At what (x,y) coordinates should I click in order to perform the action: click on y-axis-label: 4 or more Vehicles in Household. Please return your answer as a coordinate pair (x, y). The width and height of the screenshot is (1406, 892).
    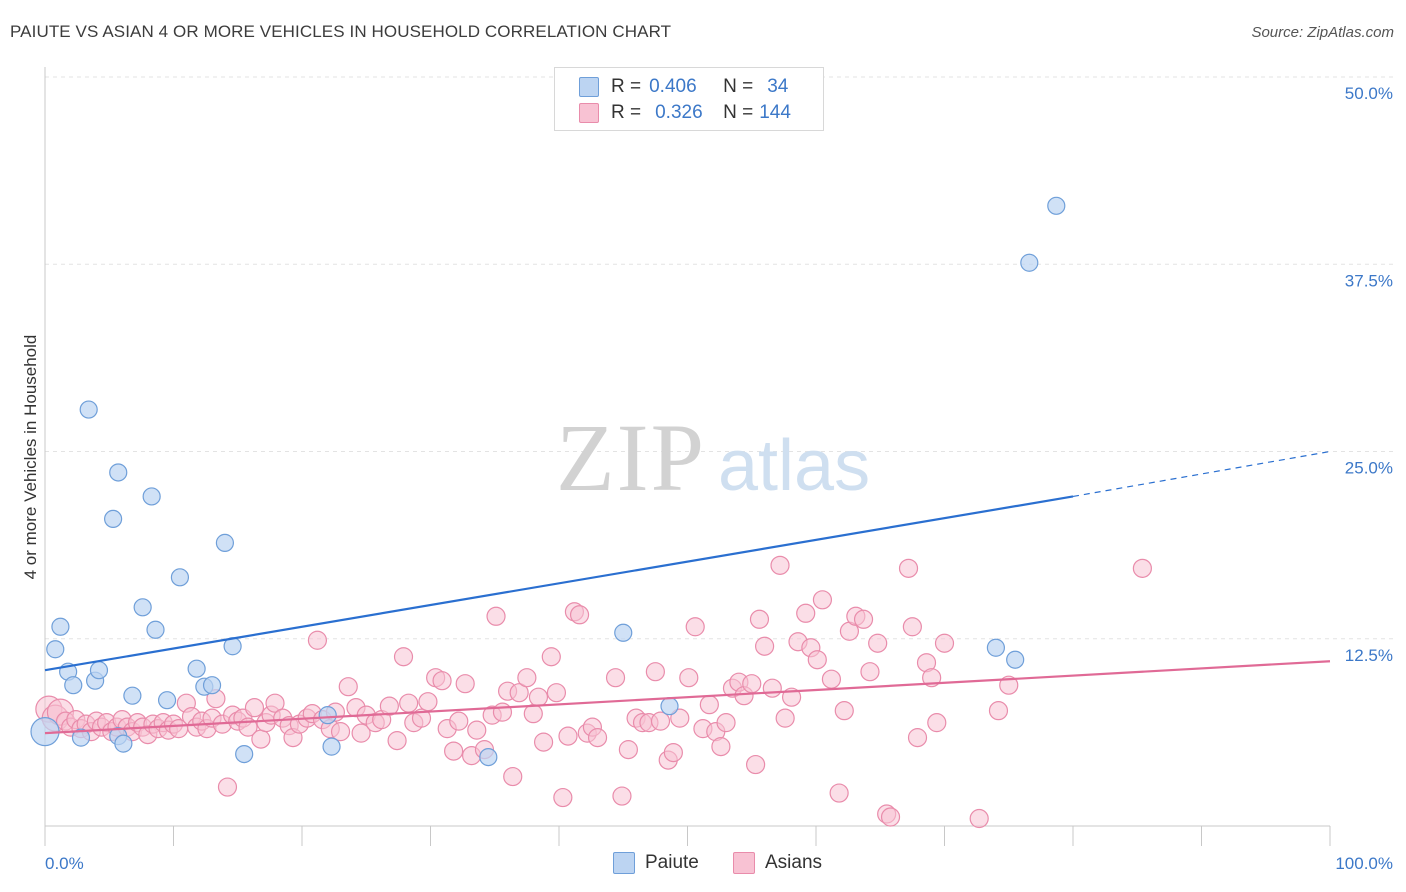
    Looking at the image, I should click on (30, 457).